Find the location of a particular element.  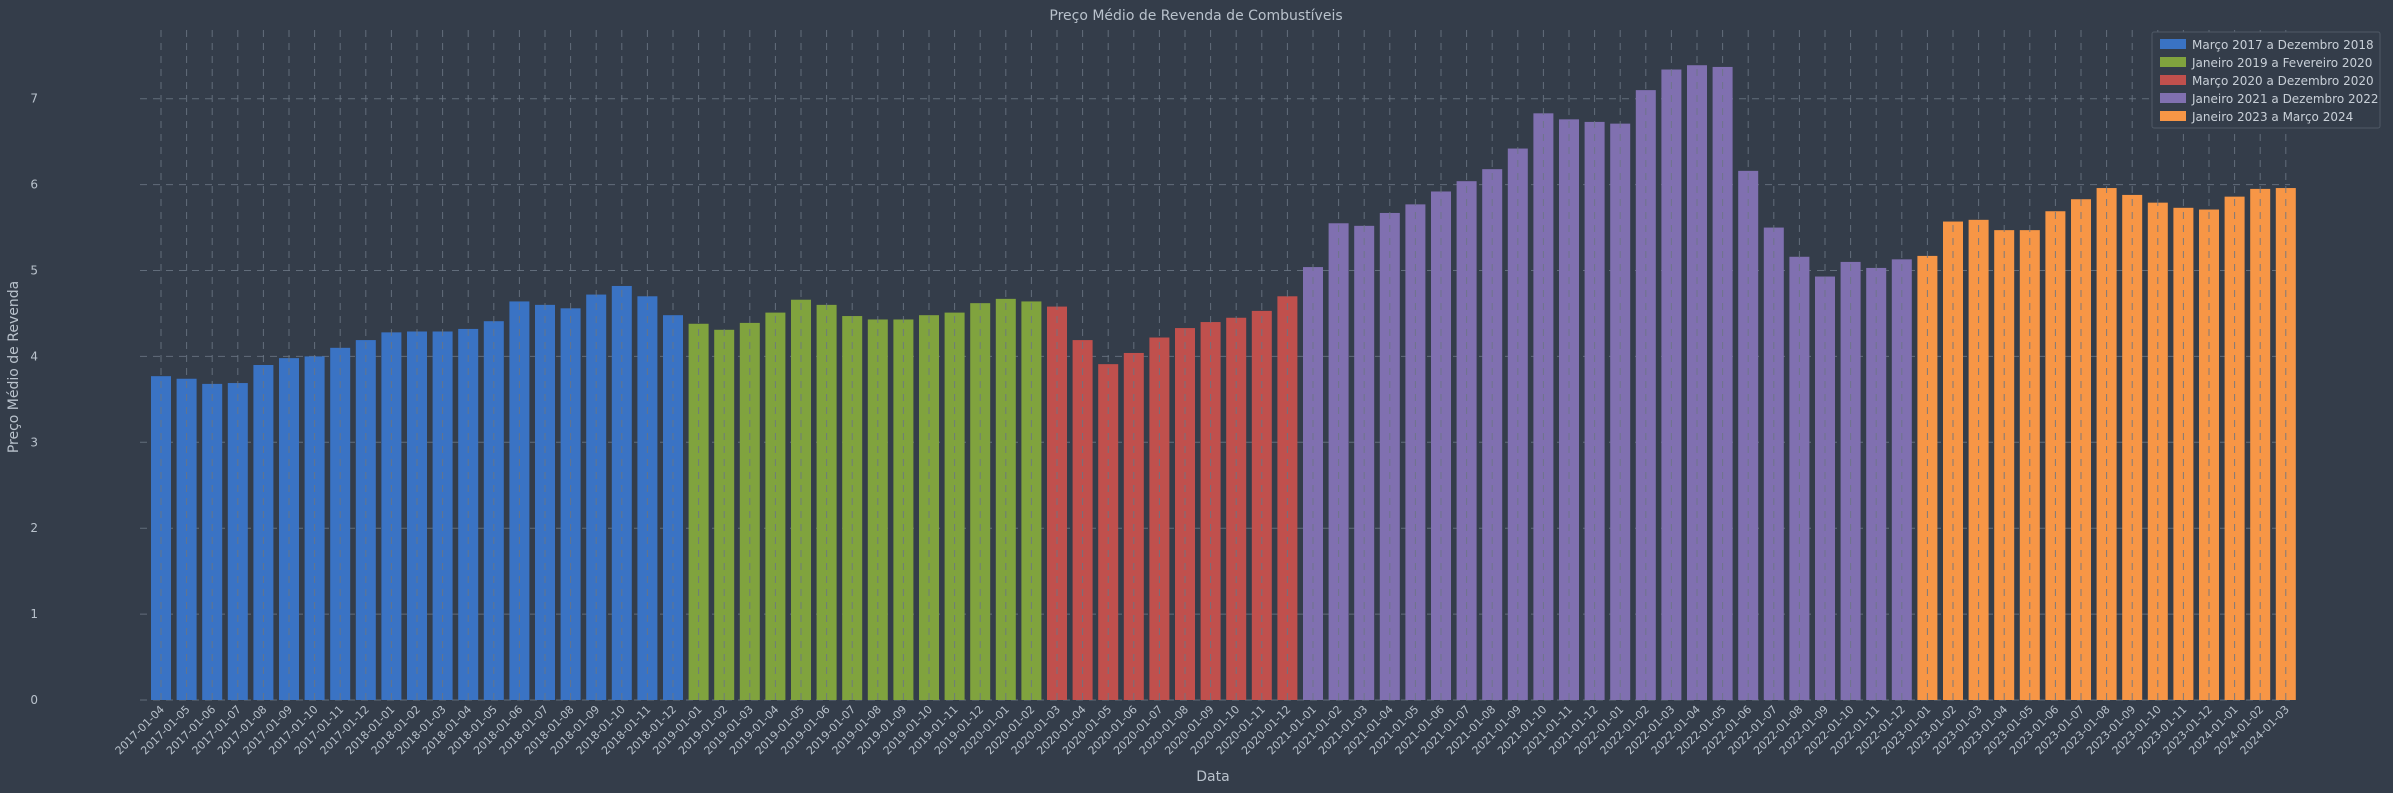

legend-label-5: Janeiro 2023 a Março 2024 is located at coordinates (2272, 117).